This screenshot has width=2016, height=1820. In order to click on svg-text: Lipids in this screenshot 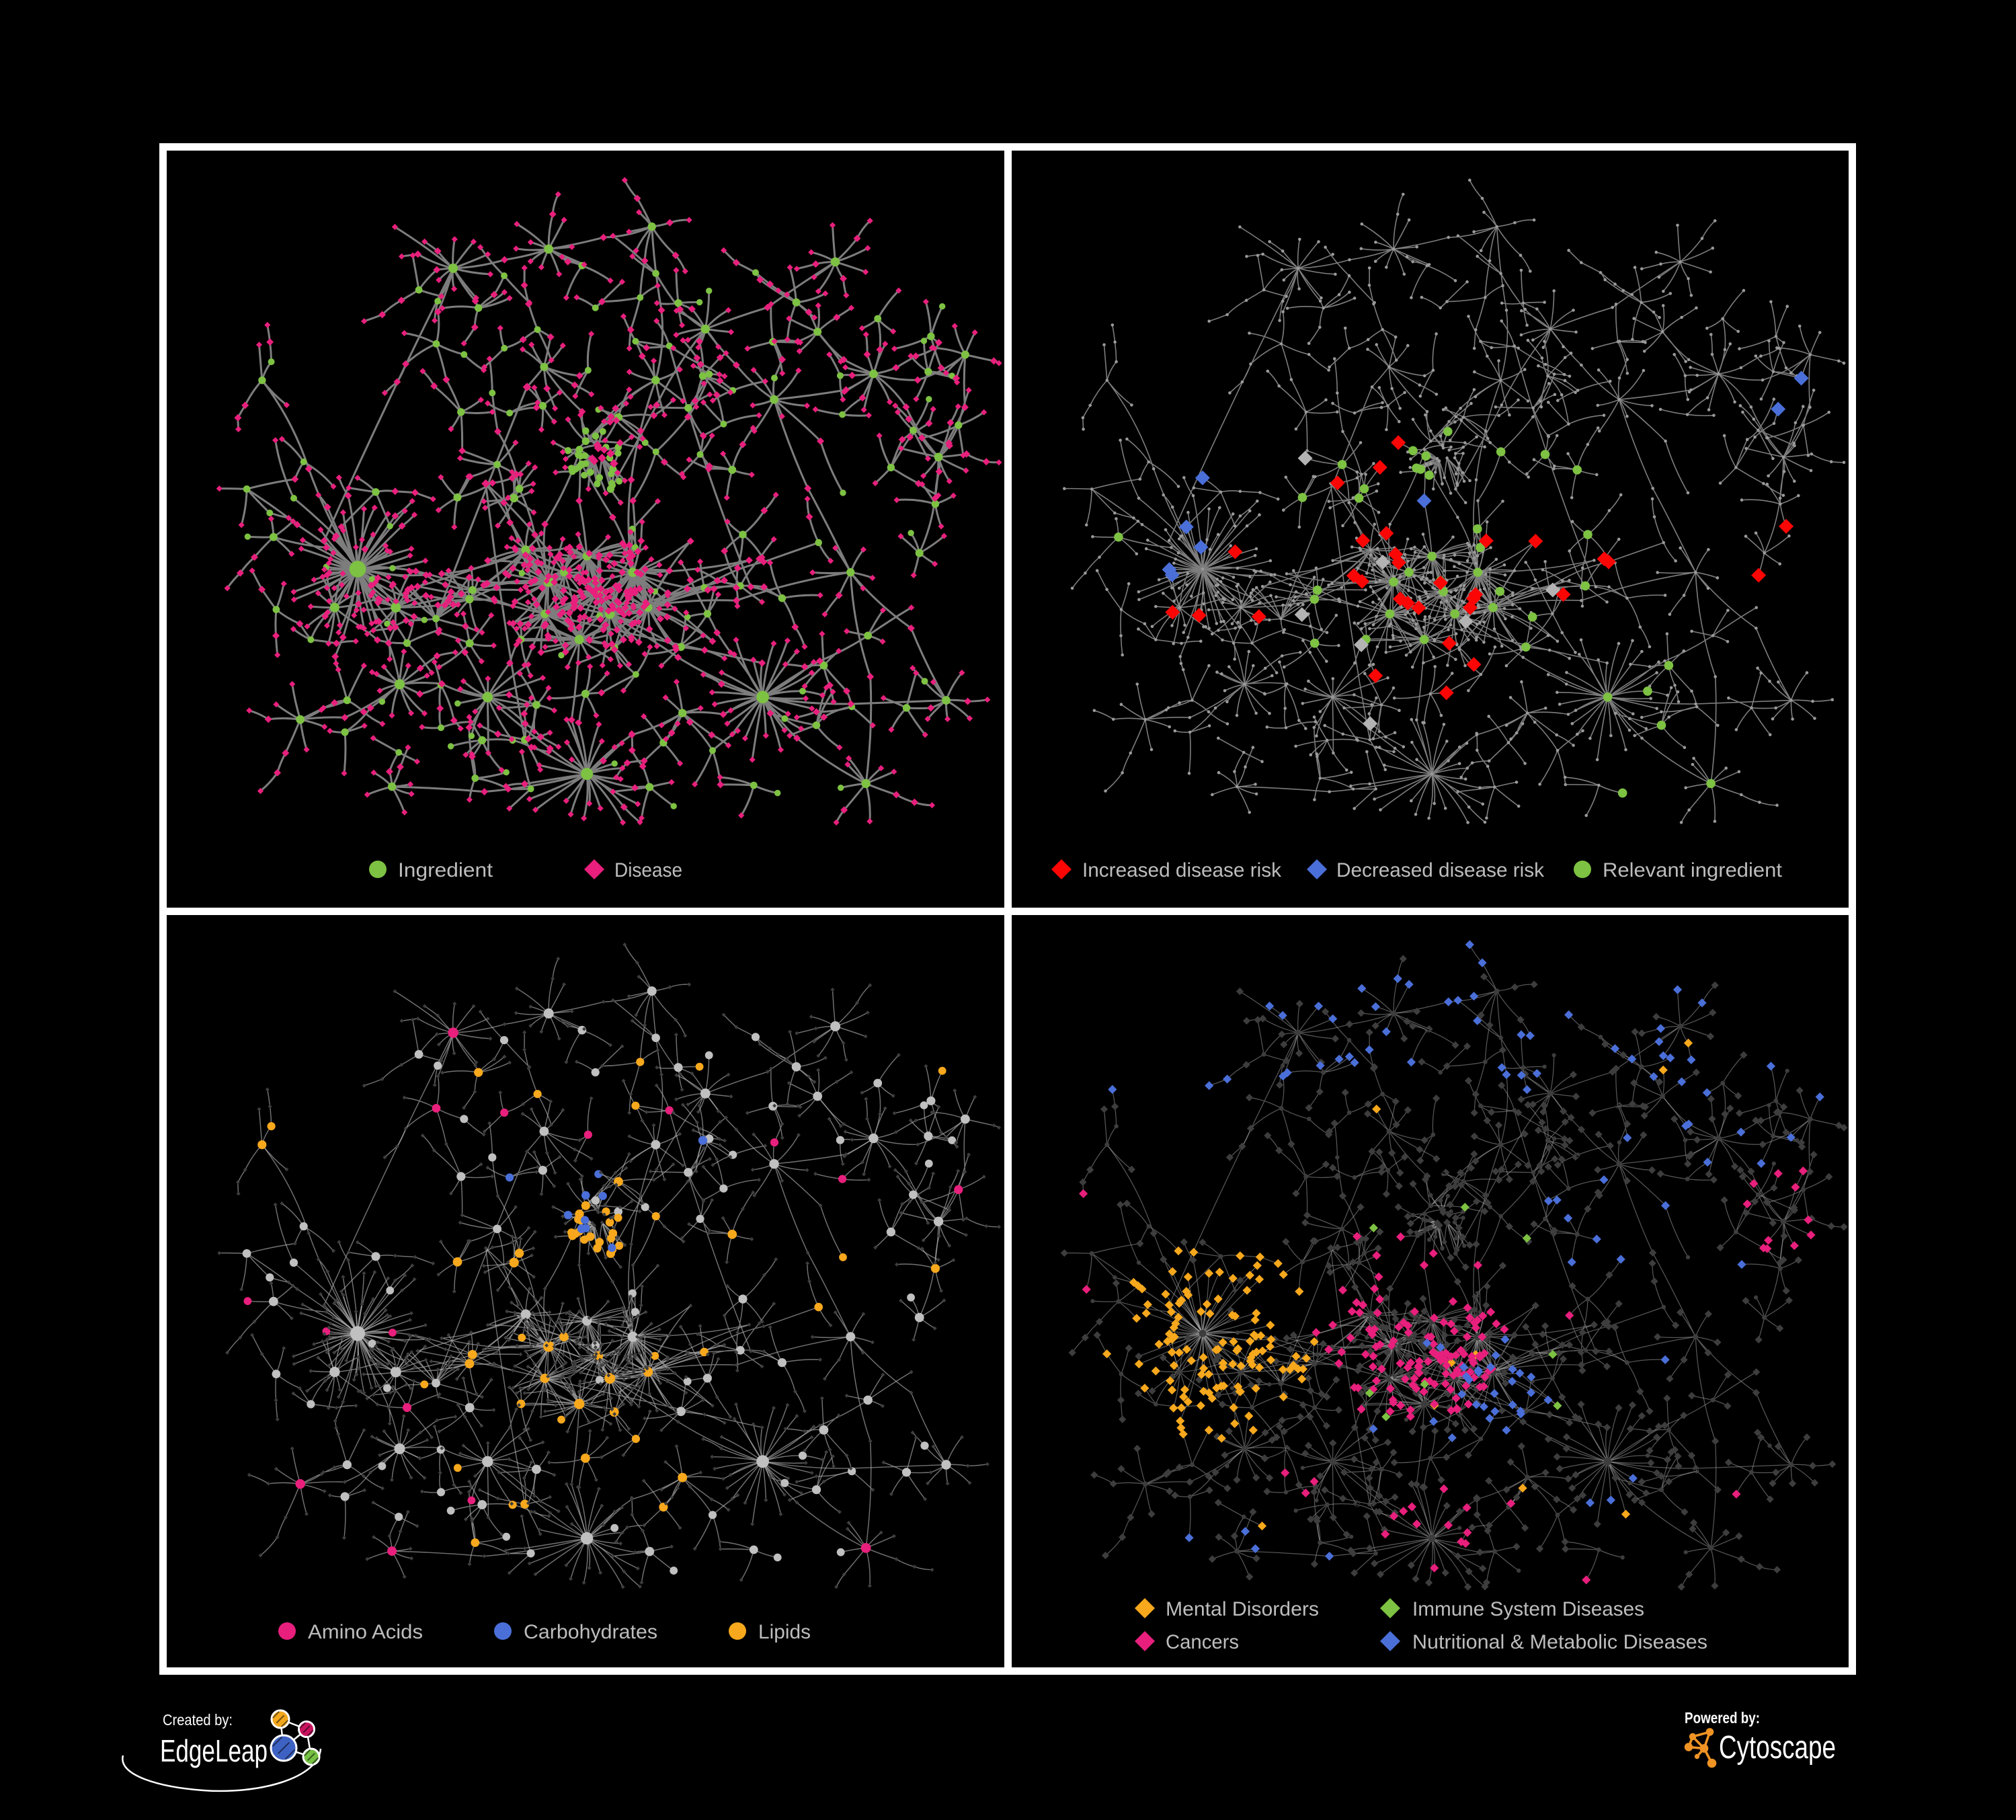, I will do `click(784, 1632)`.